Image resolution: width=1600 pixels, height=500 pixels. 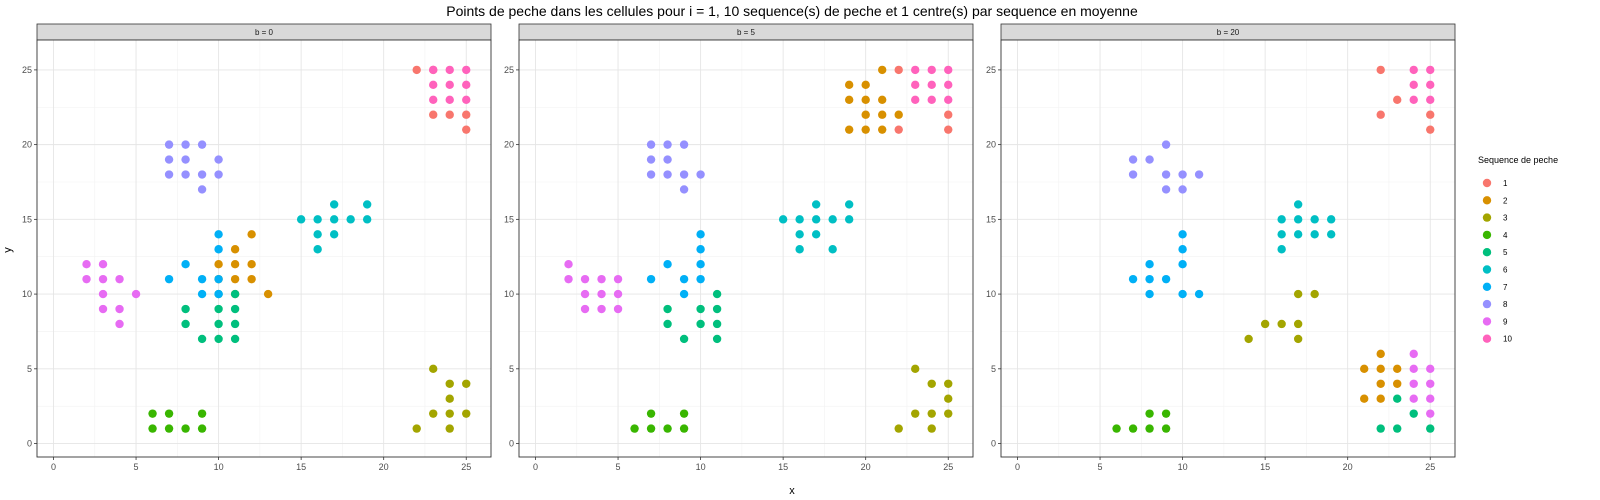 What do you see at coordinates (511, 444) in the screenshot?
I see `y-tick-label: 0` at bounding box center [511, 444].